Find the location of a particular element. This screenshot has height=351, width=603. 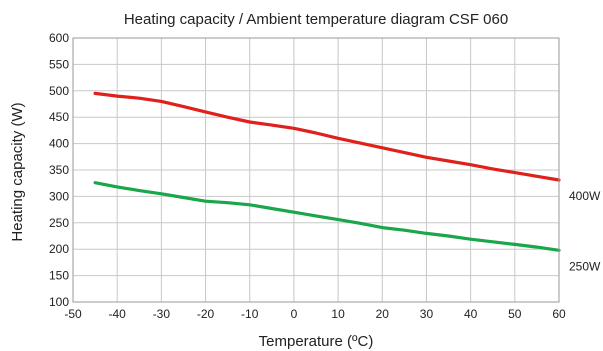

x-tick-label: -30 is located at coordinates (162, 314).